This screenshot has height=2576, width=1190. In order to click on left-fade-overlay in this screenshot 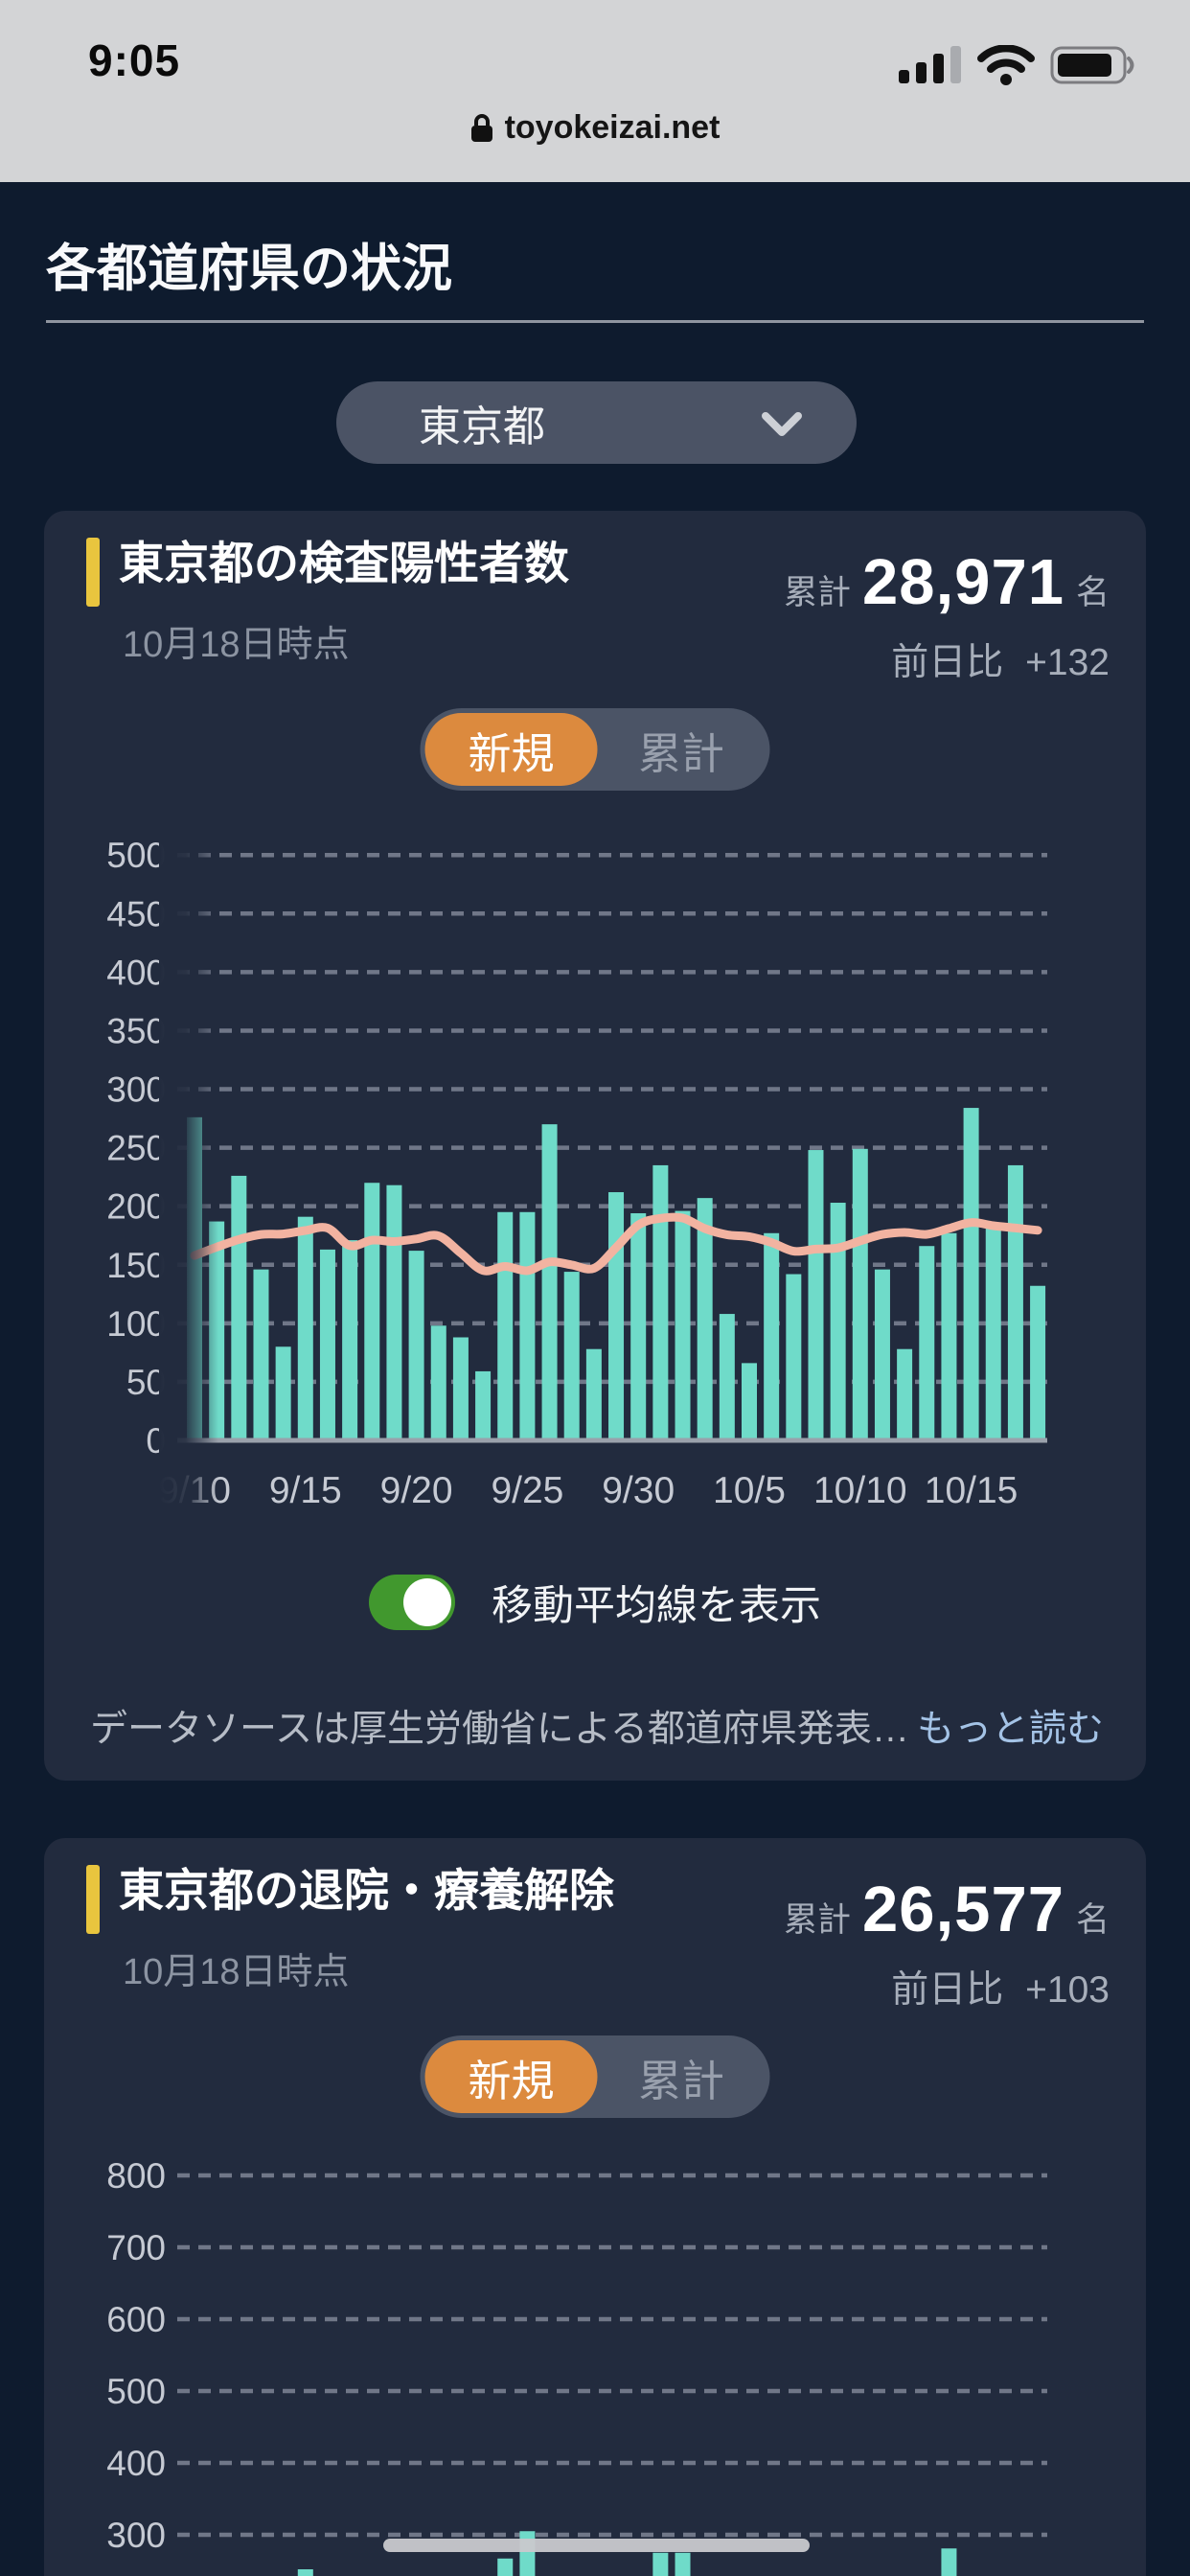, I will do `click(189, 1169)`.